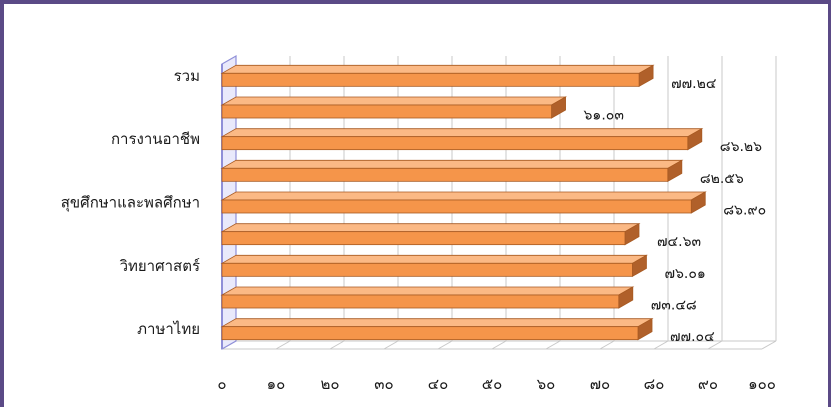  I want to click on x-tick-label: ๔๐, so click(438, 384).